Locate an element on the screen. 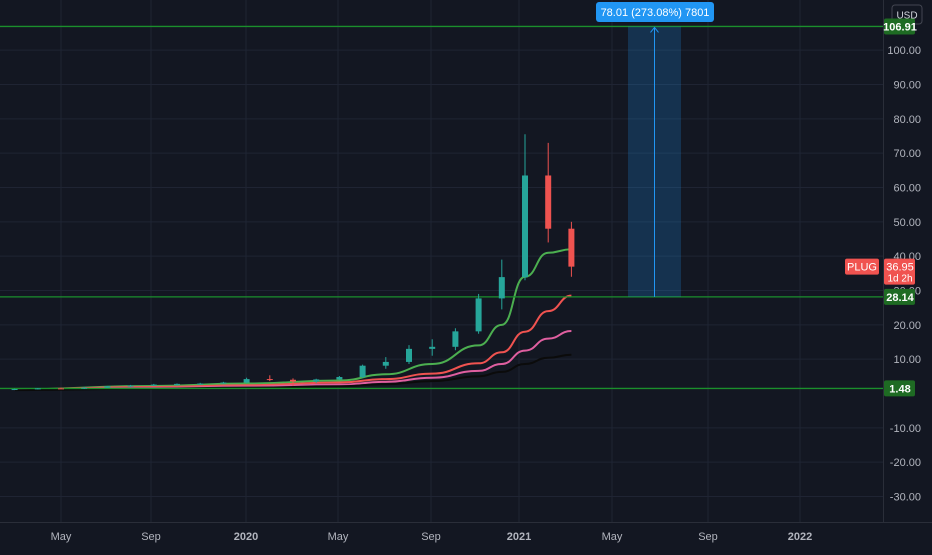 Image resolution: width=932 pixels, height=555 pixels. horizontal-line-price-tag: 28.14 is located at coordinates (899, 296).